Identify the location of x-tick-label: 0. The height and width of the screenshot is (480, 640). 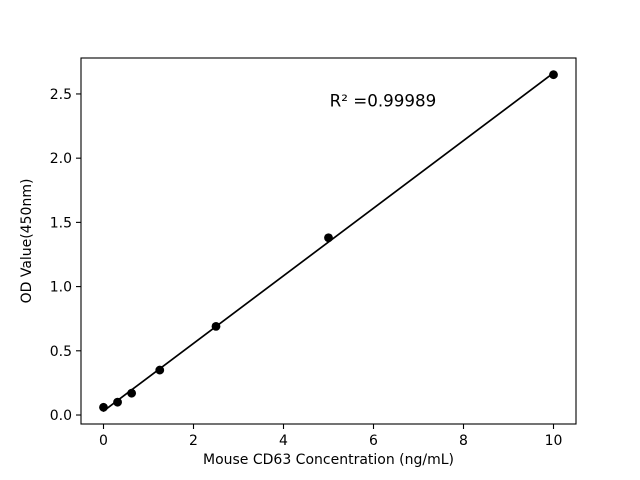
(103, 441).